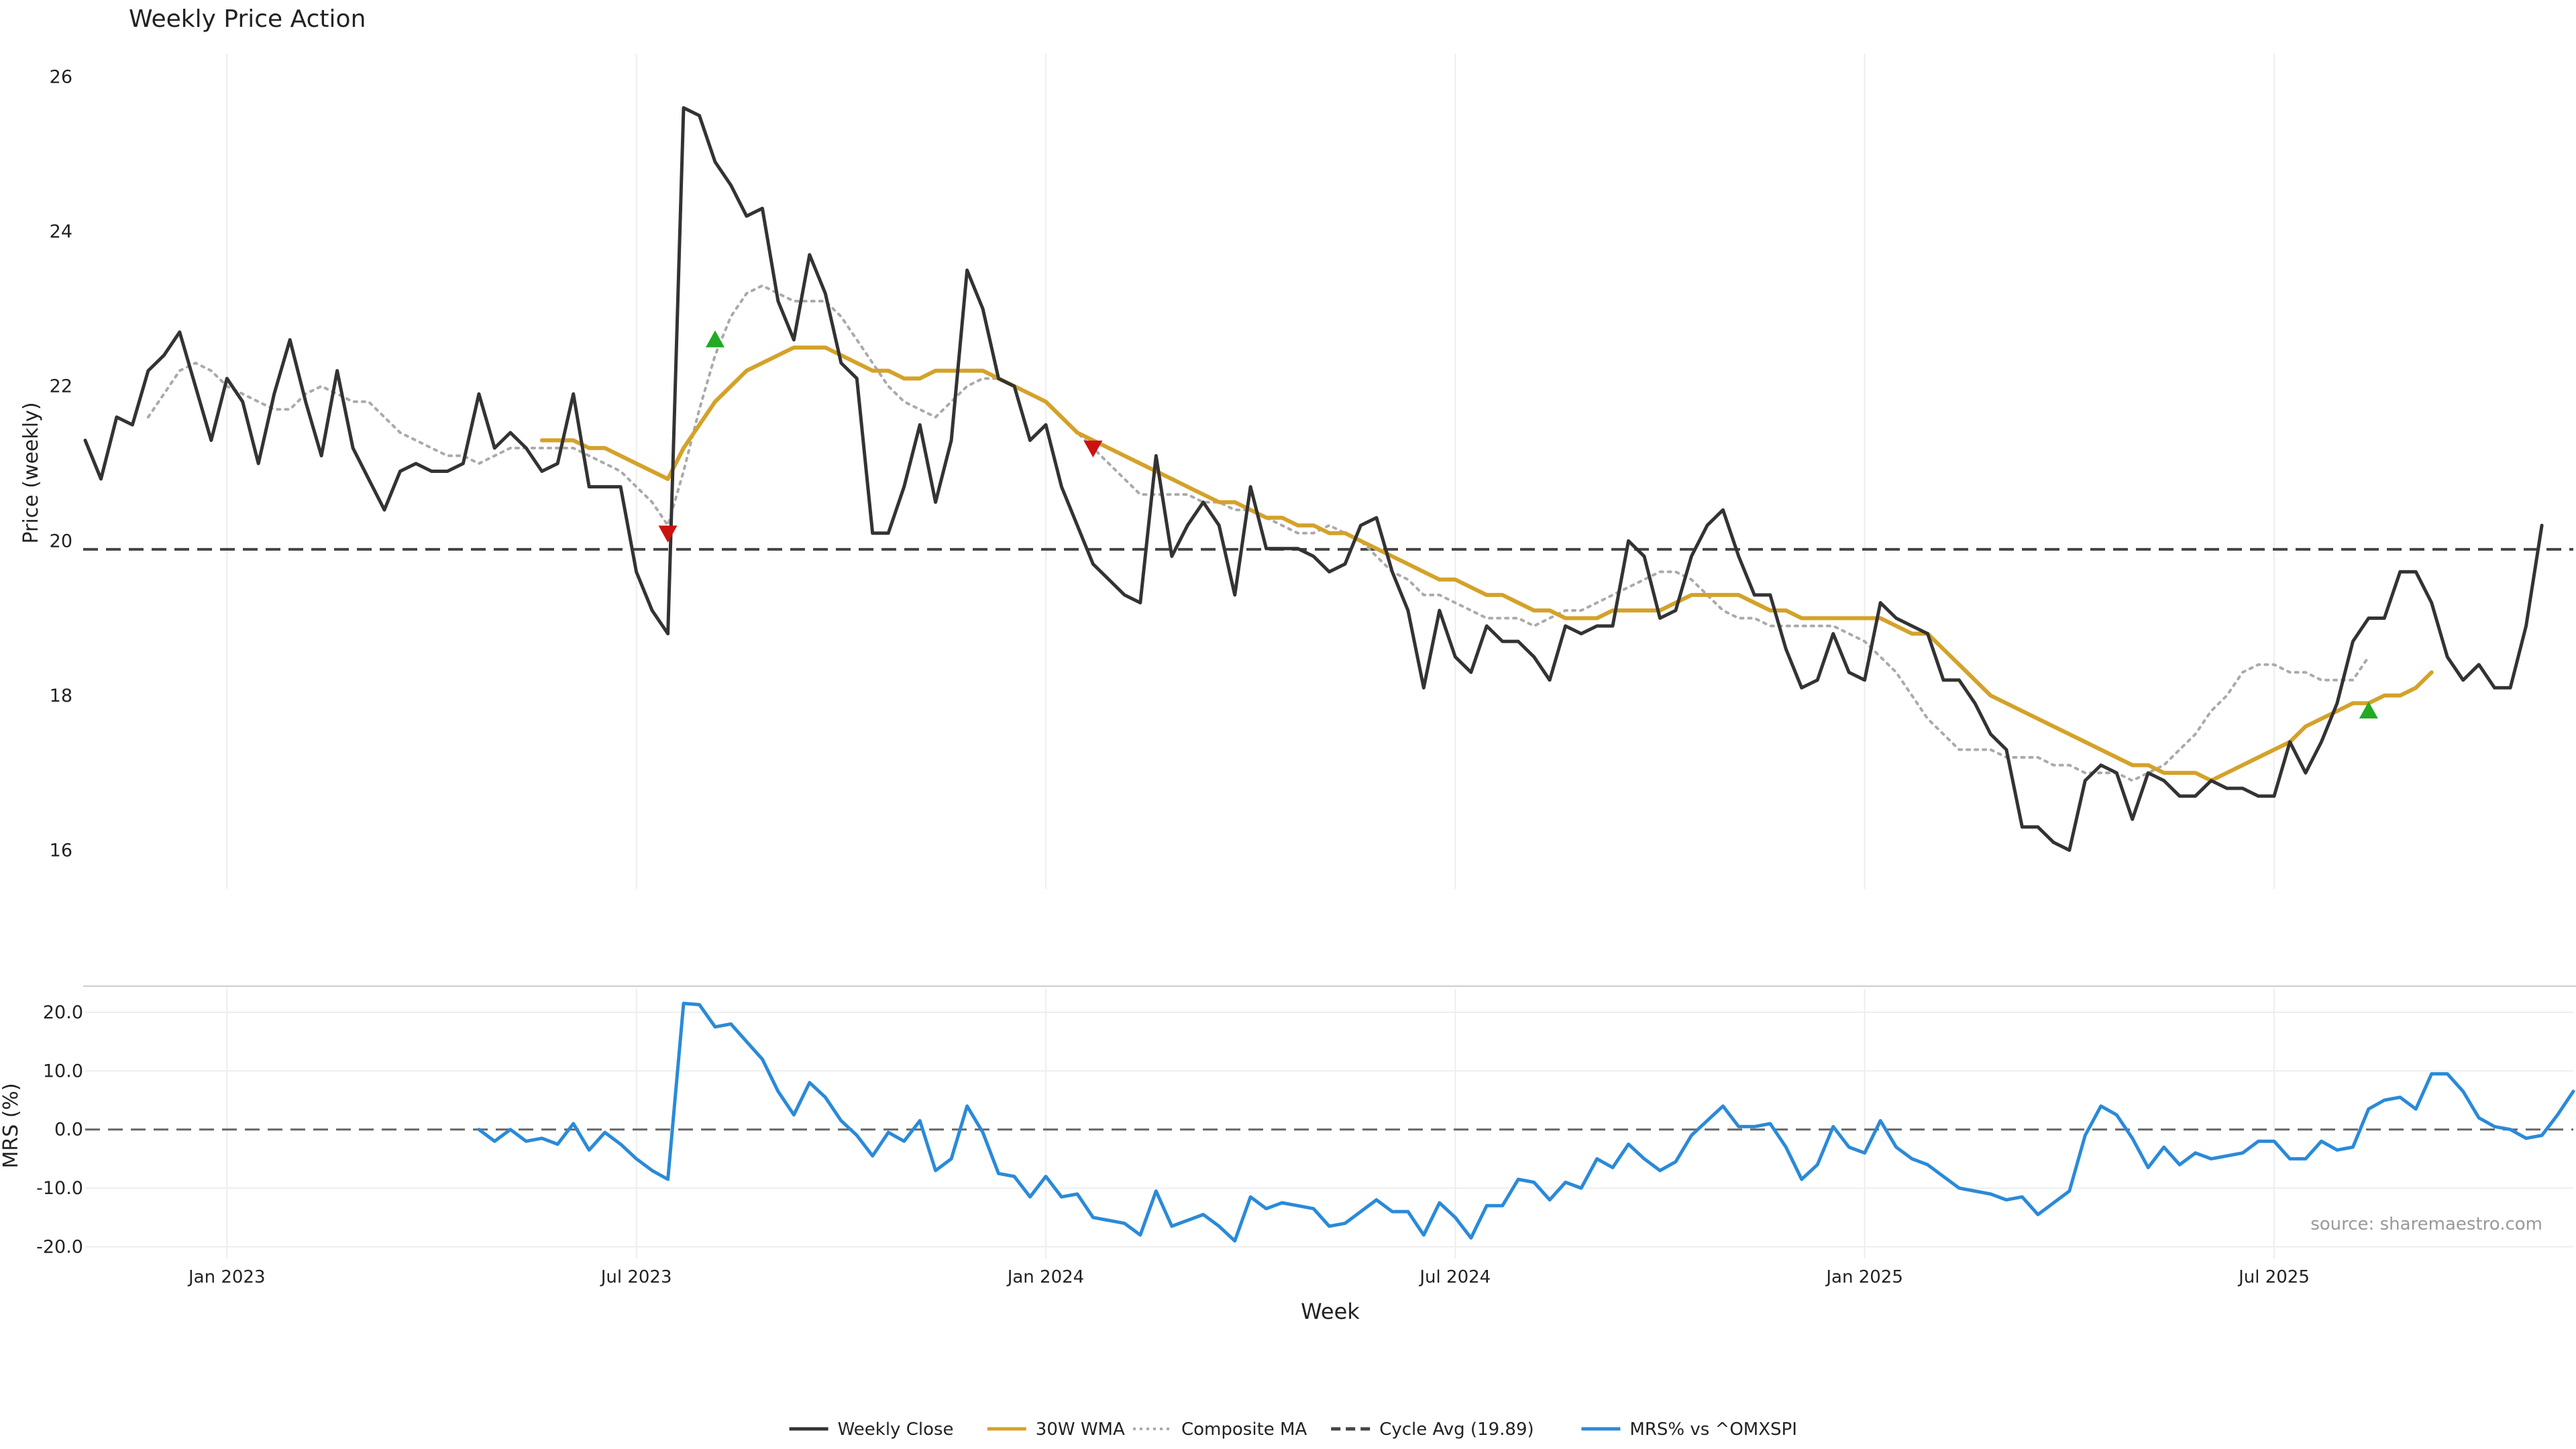 This screenshot has height=1449, width=2576. Describe the element at coordinates (61, 696) in the screenshot. I see `price-y-tick-label: 18` at that location.